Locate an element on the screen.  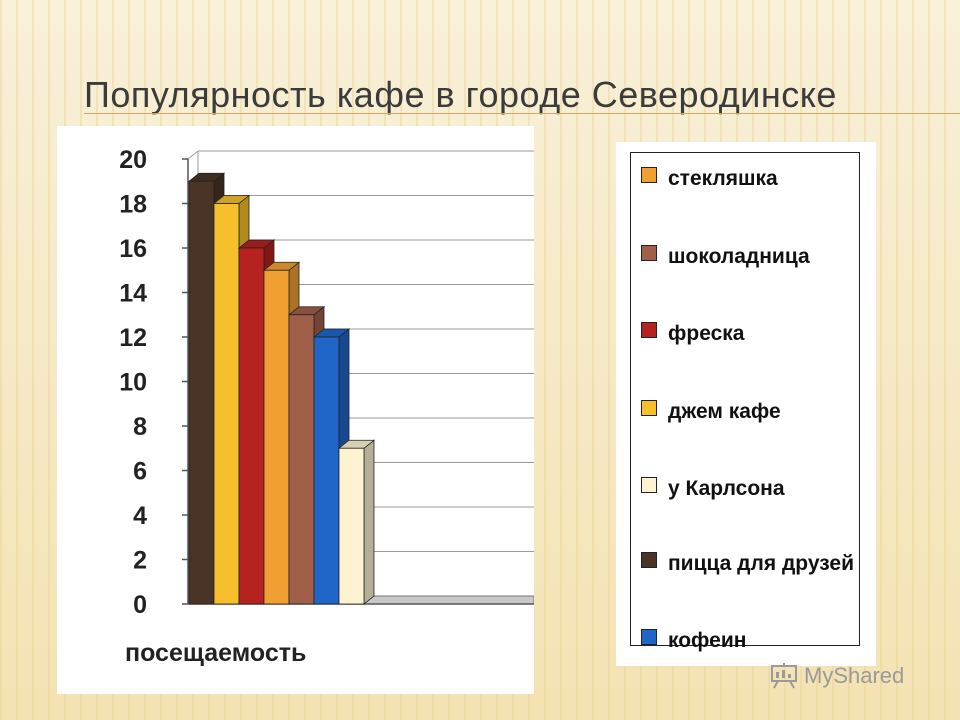
y-tick-label: 10 is located at coordinates (133, 383).